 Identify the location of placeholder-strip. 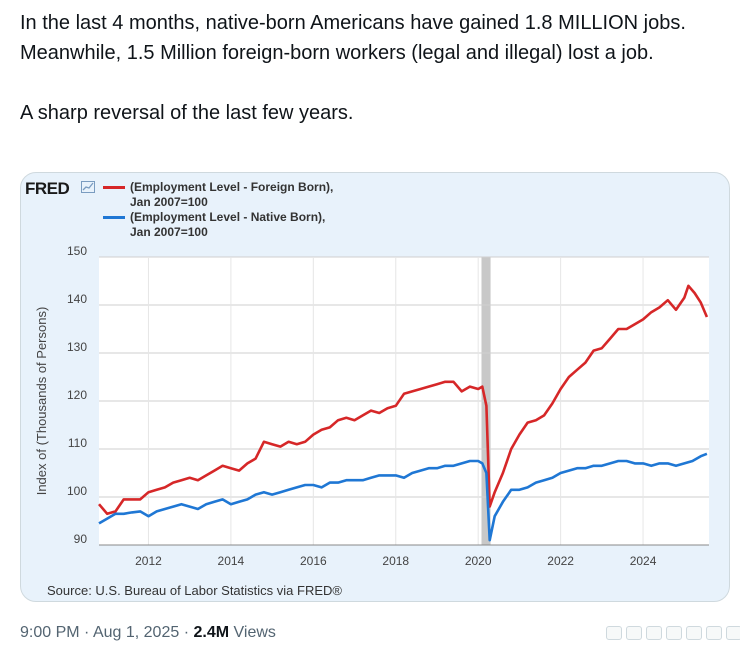
(673, 633).